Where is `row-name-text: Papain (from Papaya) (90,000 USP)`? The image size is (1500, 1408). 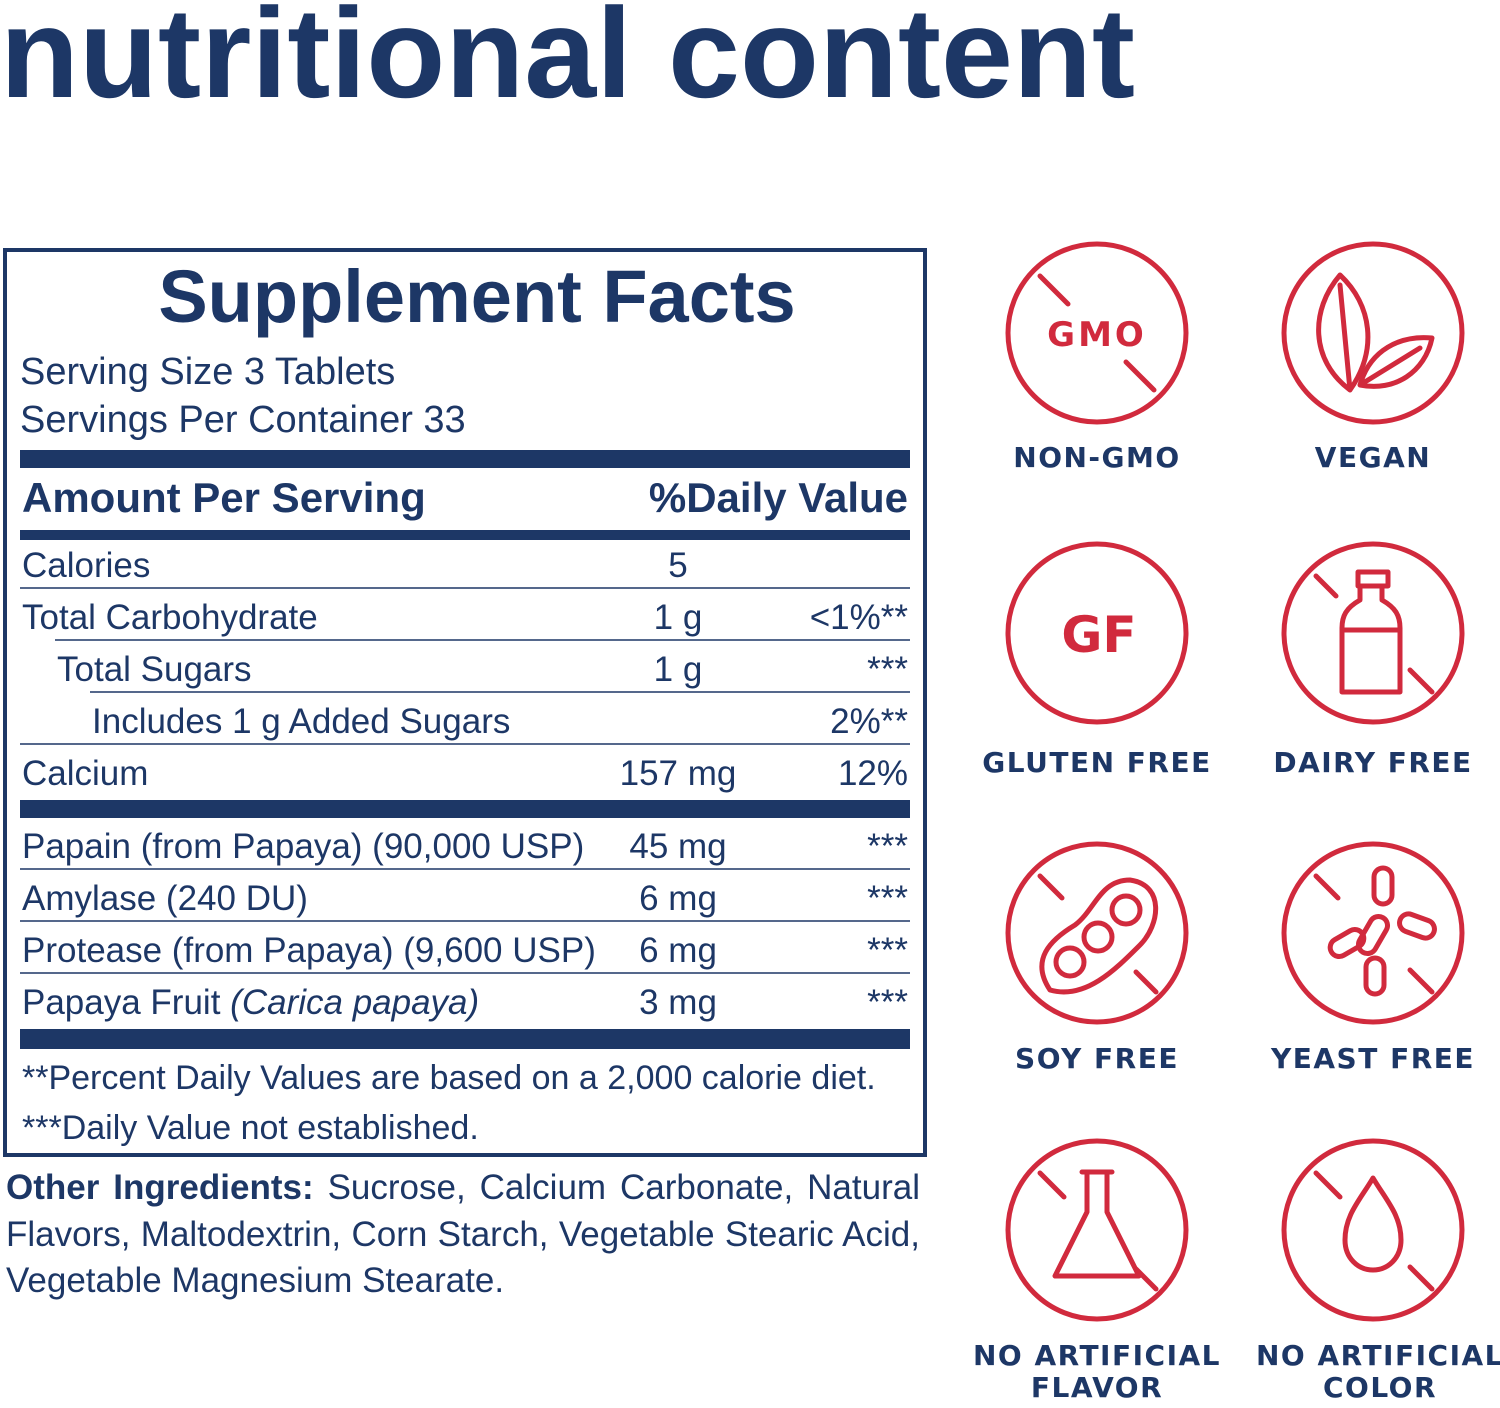
row-name-text: Papain (from Papaya) (90,000 USP) is located at coordinates (303, 846).